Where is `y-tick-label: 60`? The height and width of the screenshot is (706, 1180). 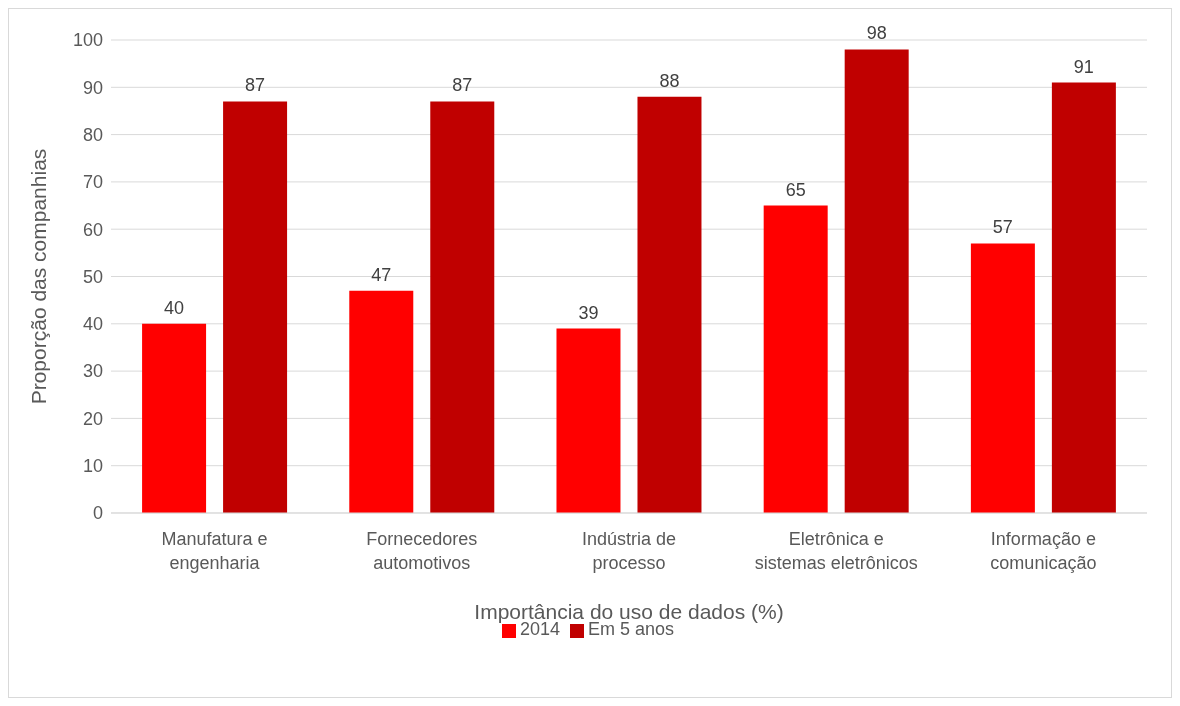 y-tick-label: 60 is located at coordinates (92, 229).